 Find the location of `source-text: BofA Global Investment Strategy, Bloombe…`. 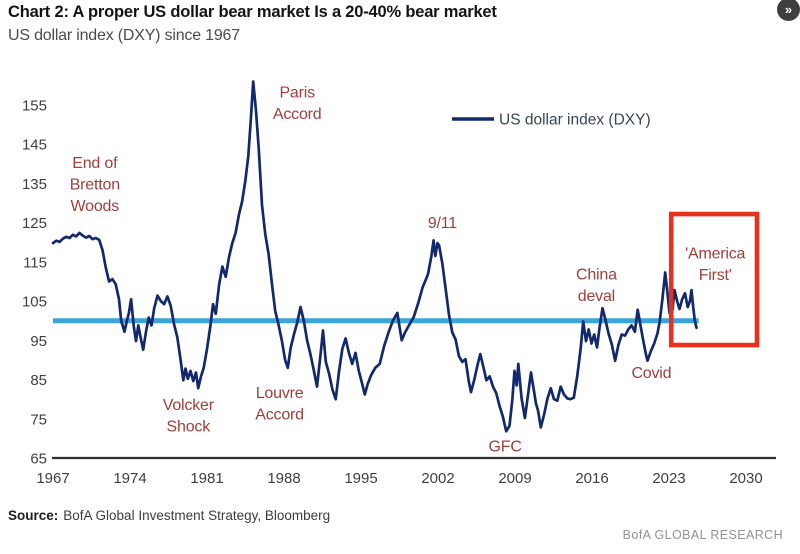

source-text: BofA Global Investment Strategy, Bloombe… is located at coordinates (197, 515).